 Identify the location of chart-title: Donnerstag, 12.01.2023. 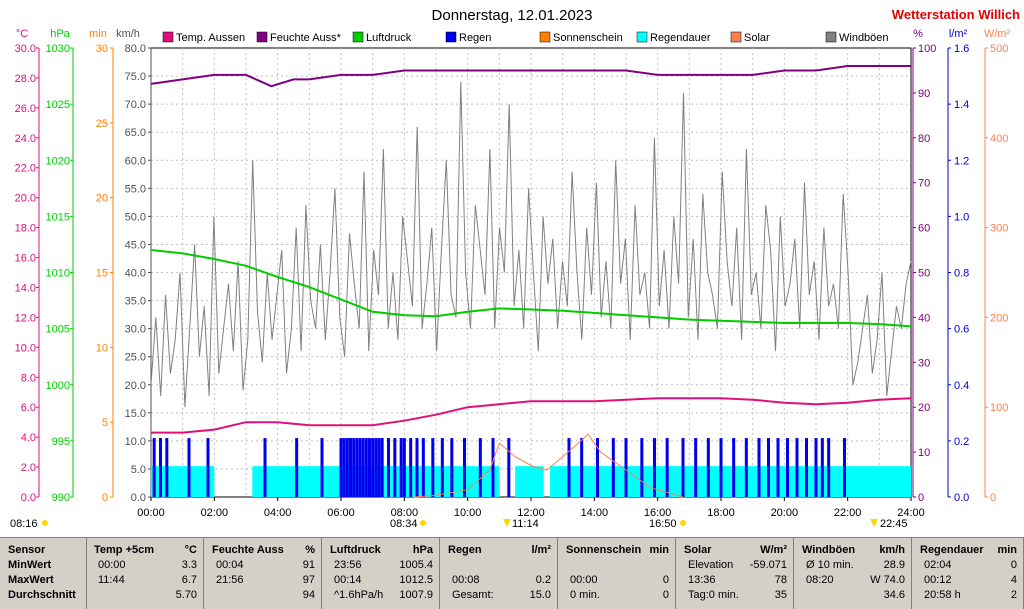
(512, 15).